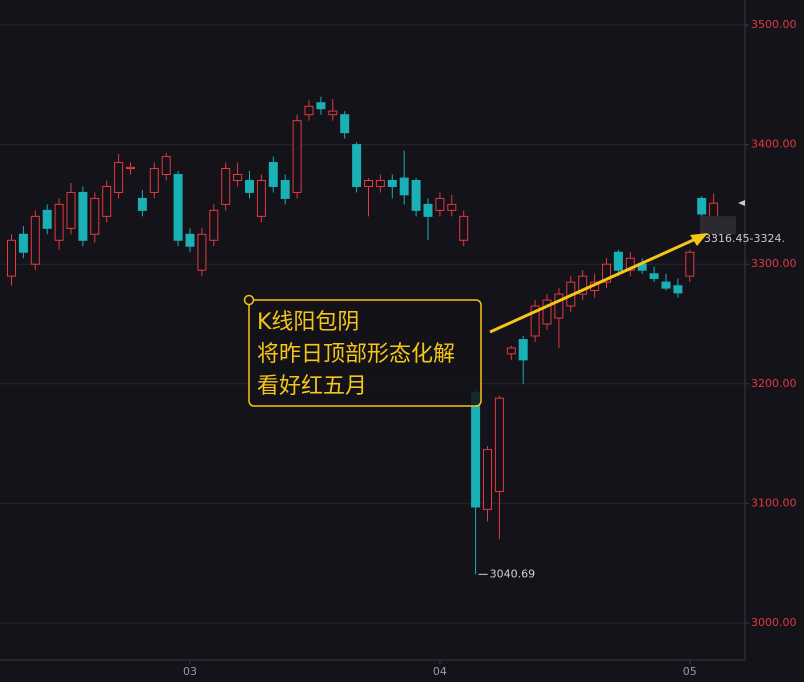 The image size is (804, 682). What do you see at coordinates (699, 239) in the screenshot?
I see `arrow-head` at bounding box center [699, 239].